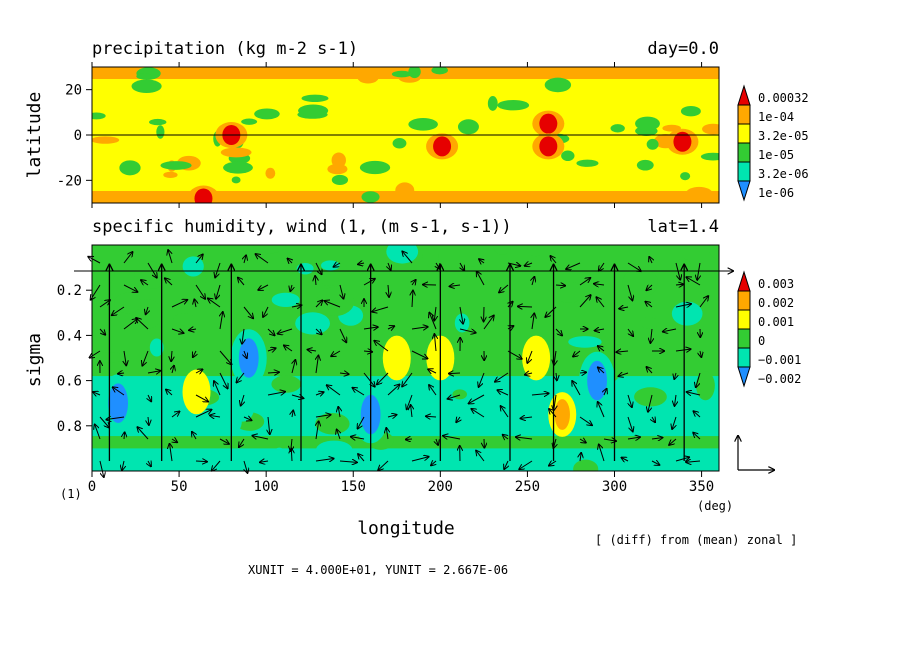 The height and width of the screenshot is (654, 904). Describe the element at coordinates (69, 336) in the screenshot. I see `humidity-ytick-label: 0.4` at that location.